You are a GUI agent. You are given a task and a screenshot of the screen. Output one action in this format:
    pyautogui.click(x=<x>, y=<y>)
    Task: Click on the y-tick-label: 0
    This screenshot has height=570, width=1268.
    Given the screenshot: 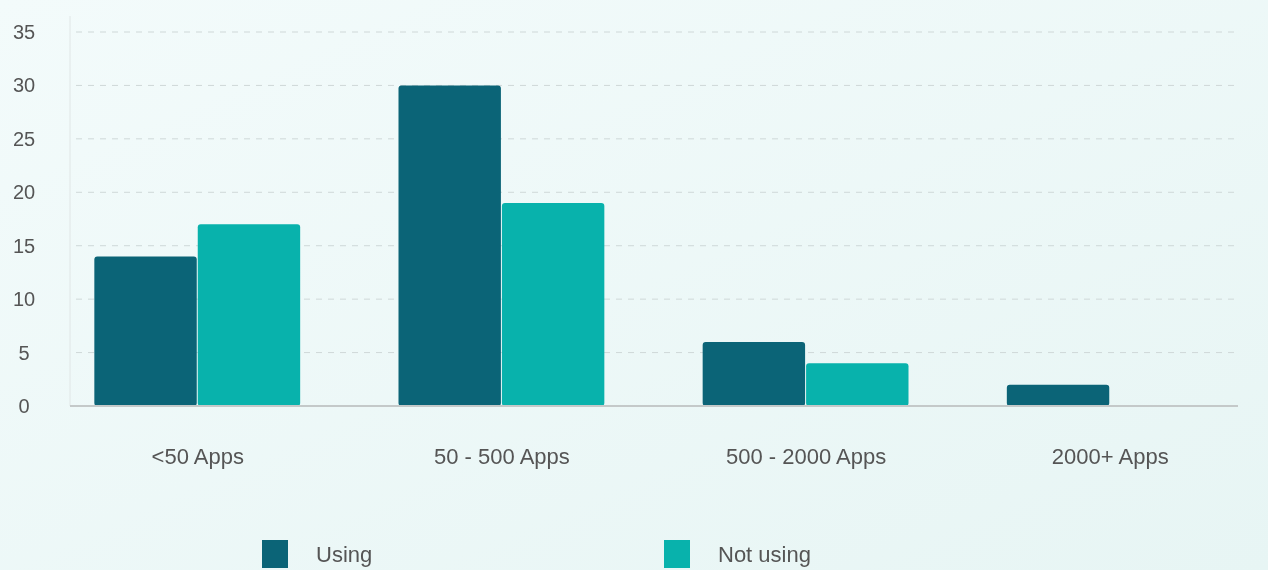 What is the action you would take?
    pyautogui.click(x=24, y=406)
    